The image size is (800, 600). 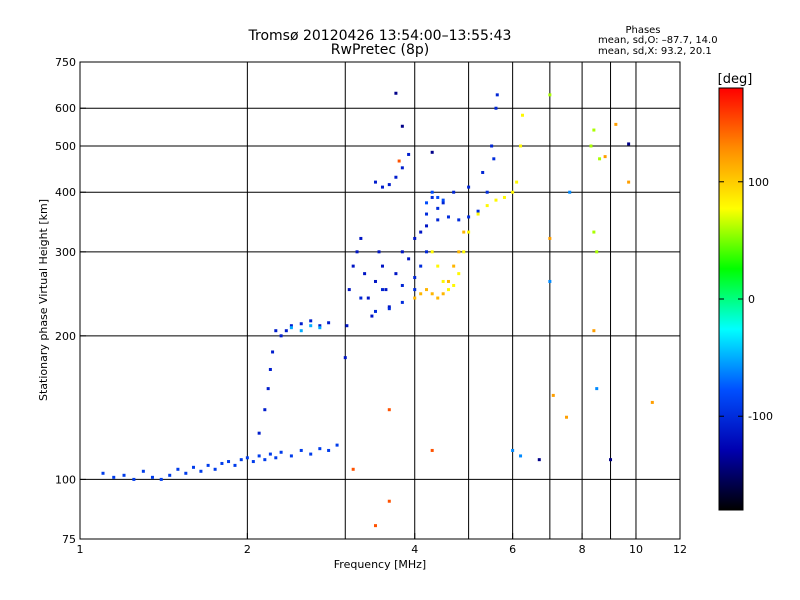 I want to click on y-axis-ticks: 75 100 200 300 400 500 600 750, so click(x=70, y=301).